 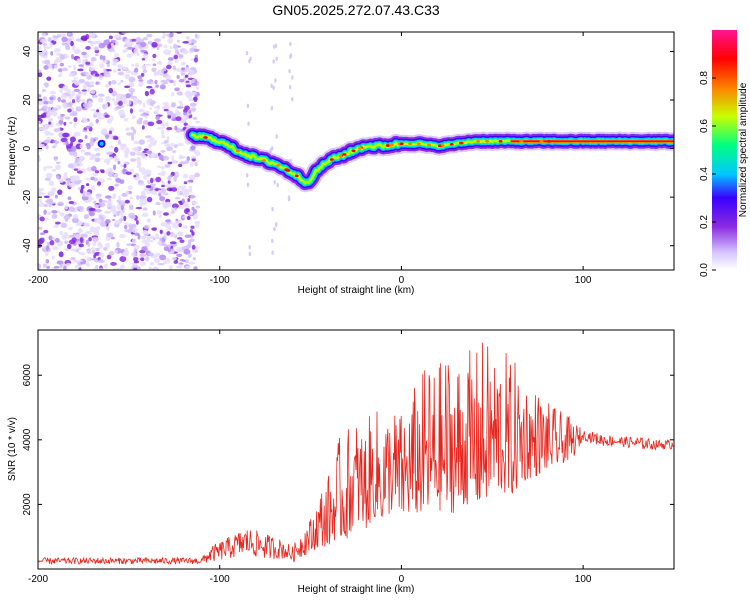 What do you see at coordinates (743, 149) in the screenshot?
I see `colorbar-label: Normalized spectral amplitude` at bounding box center [743, 149].